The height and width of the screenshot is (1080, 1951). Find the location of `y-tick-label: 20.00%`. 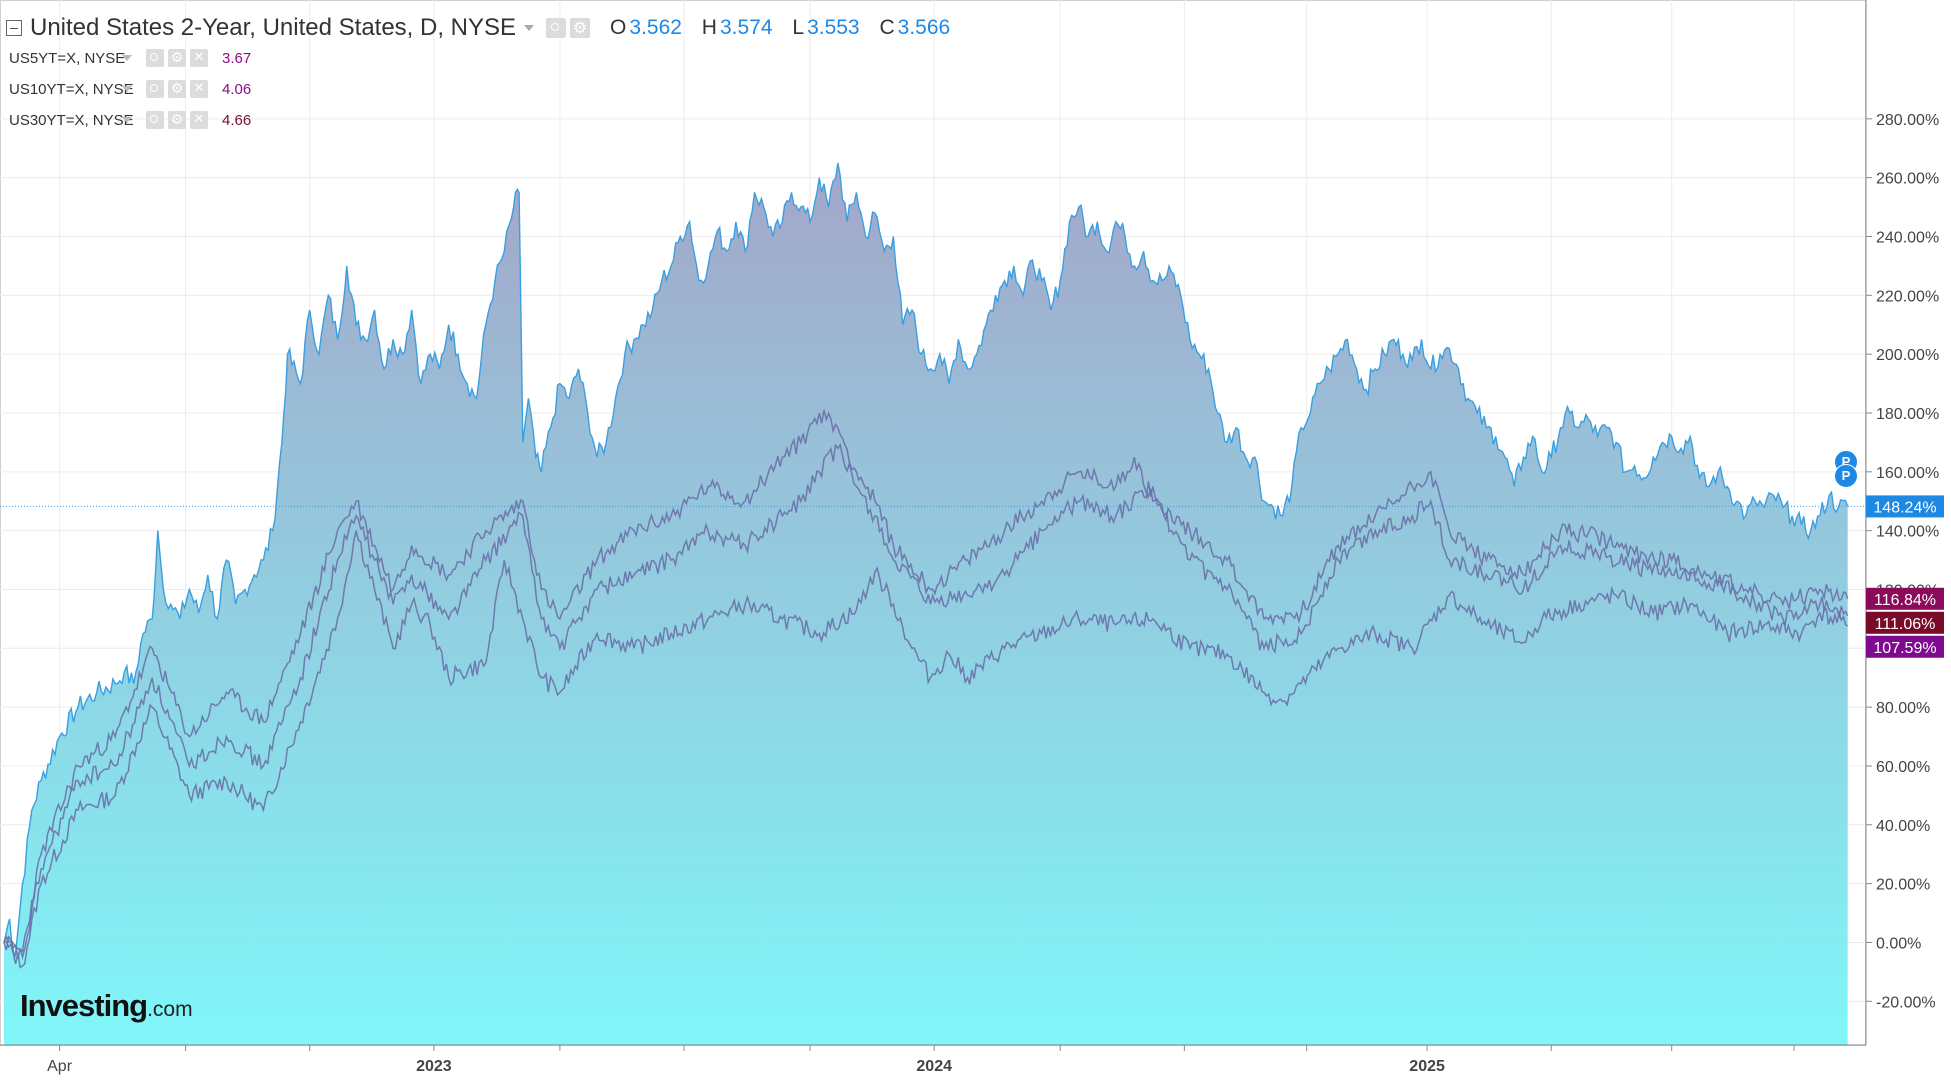

y-tick-label: 20.00% is located at coordinates (1903, 885).